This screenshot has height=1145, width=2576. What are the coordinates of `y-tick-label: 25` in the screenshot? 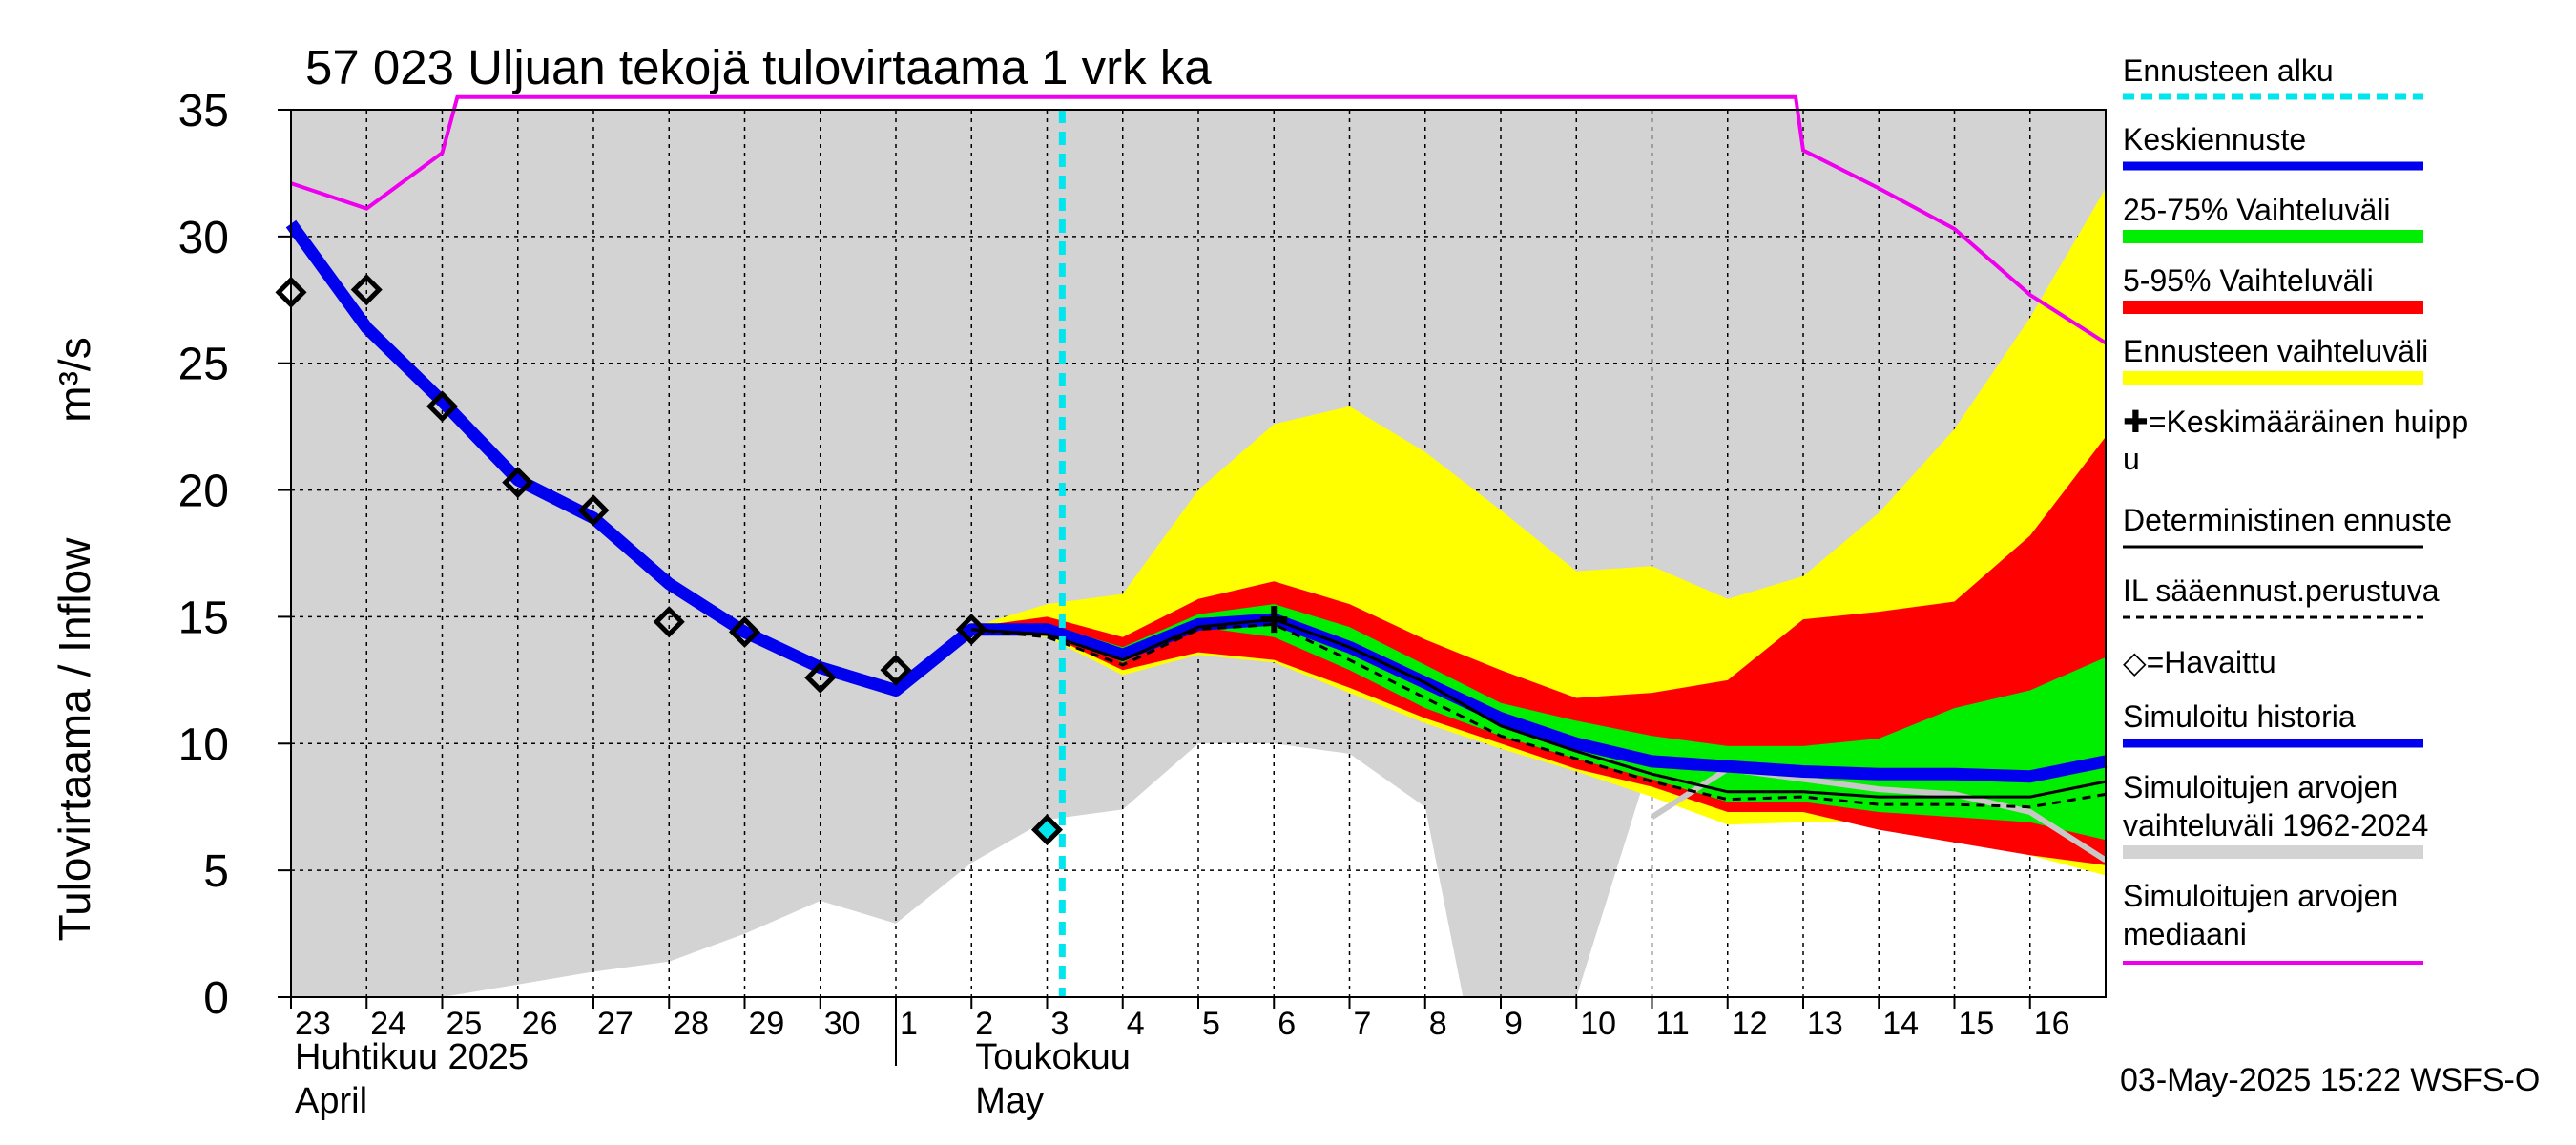 It's located at (203, 365).